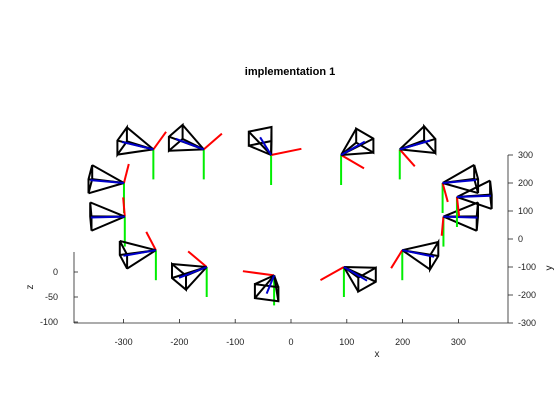 The image size is (560, 420). What do you see at coordinates (51, 297) in the screenshot?
I see `z-tick-label: -50` at bounding box center [51, 297].